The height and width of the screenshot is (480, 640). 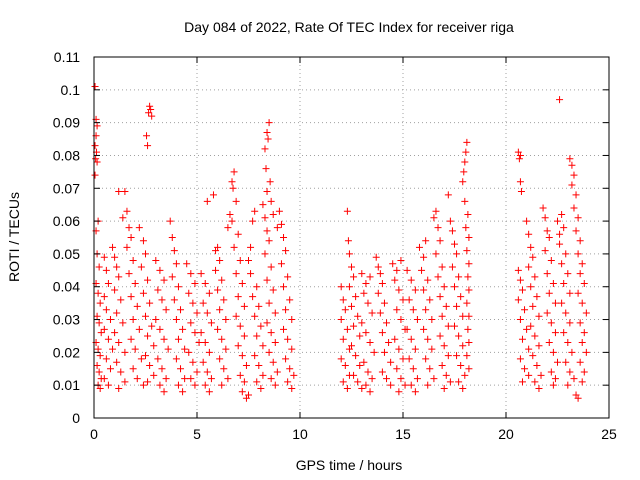 What do you see at coordinates (66, 221) in the screenshot?
I see `y-tick-label: 0.06` at bounding box center [66, 221].